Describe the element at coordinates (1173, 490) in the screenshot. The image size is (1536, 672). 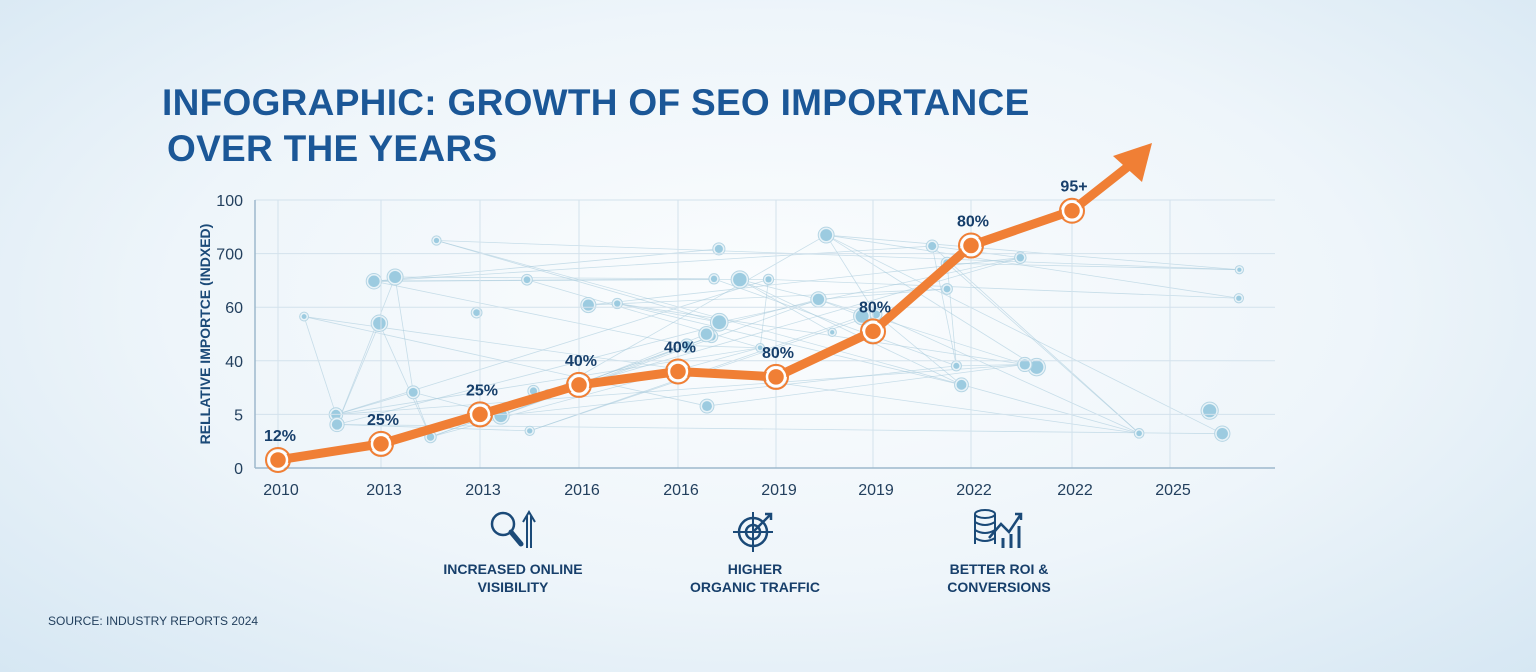
I see `x-tick-label: 2025` at that location.